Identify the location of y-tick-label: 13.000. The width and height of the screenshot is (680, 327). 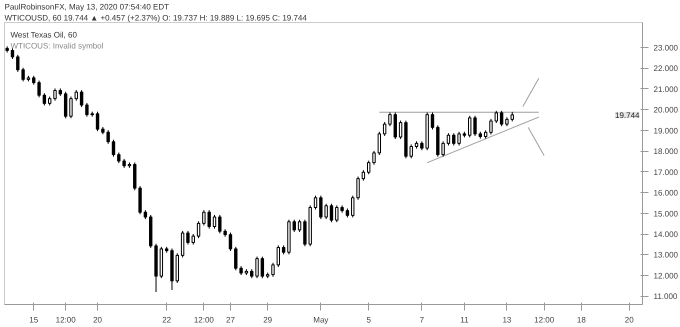
(666, 255).